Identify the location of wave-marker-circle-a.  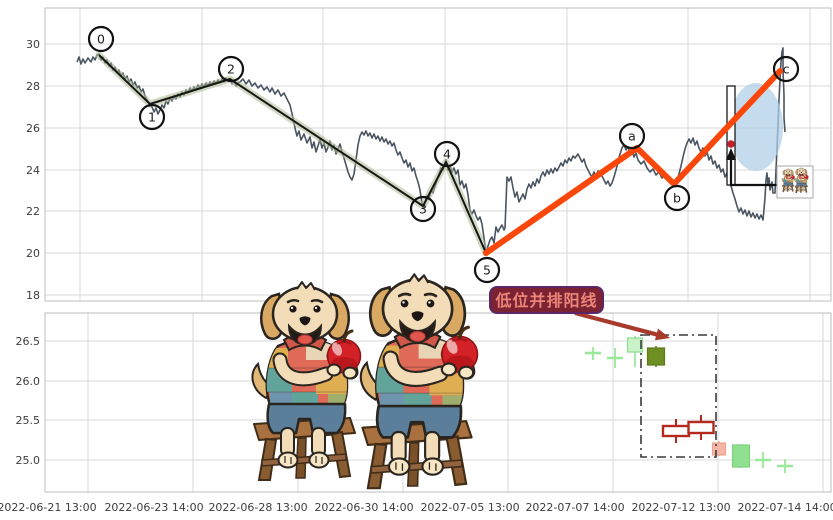
(632, 136).